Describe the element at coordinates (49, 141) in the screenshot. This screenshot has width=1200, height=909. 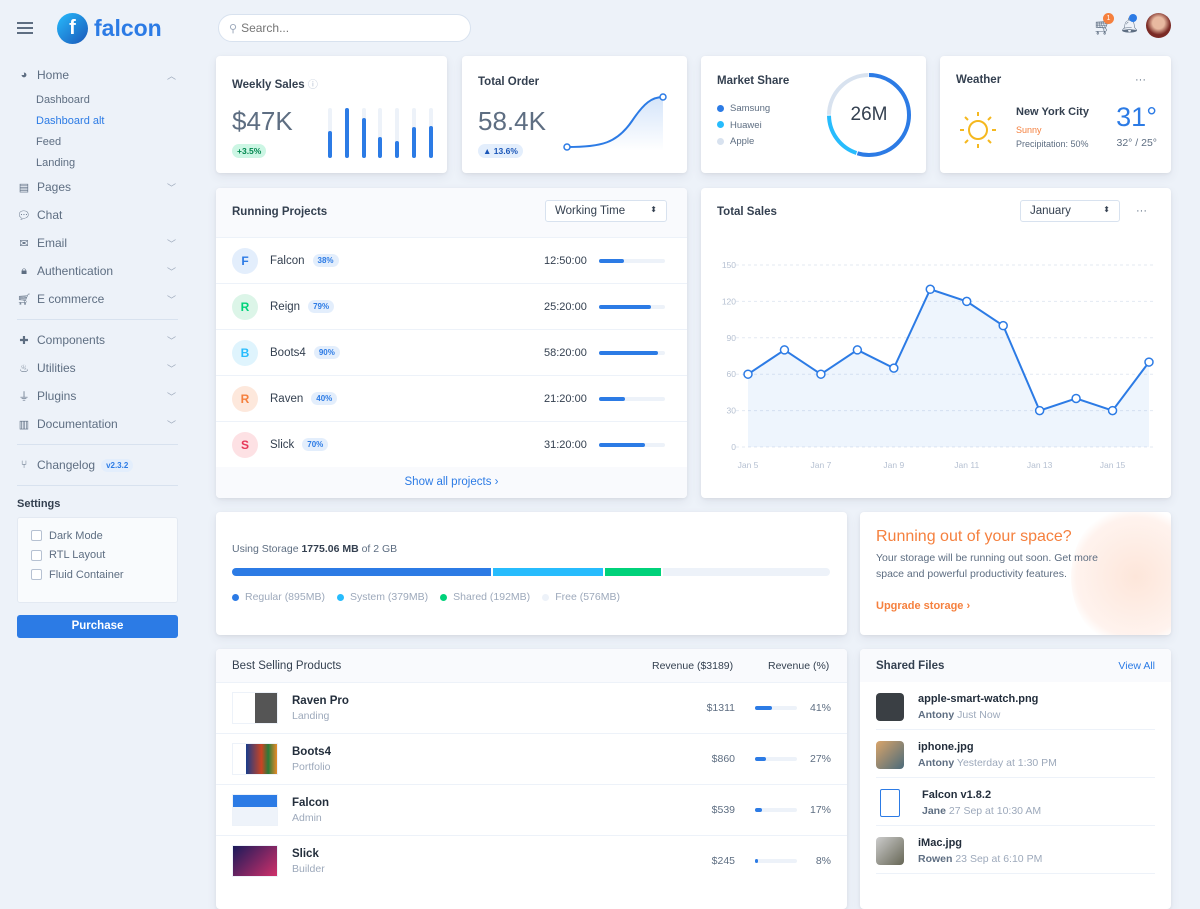
I see `sidebar-subitem-feed: Feed` at that location.